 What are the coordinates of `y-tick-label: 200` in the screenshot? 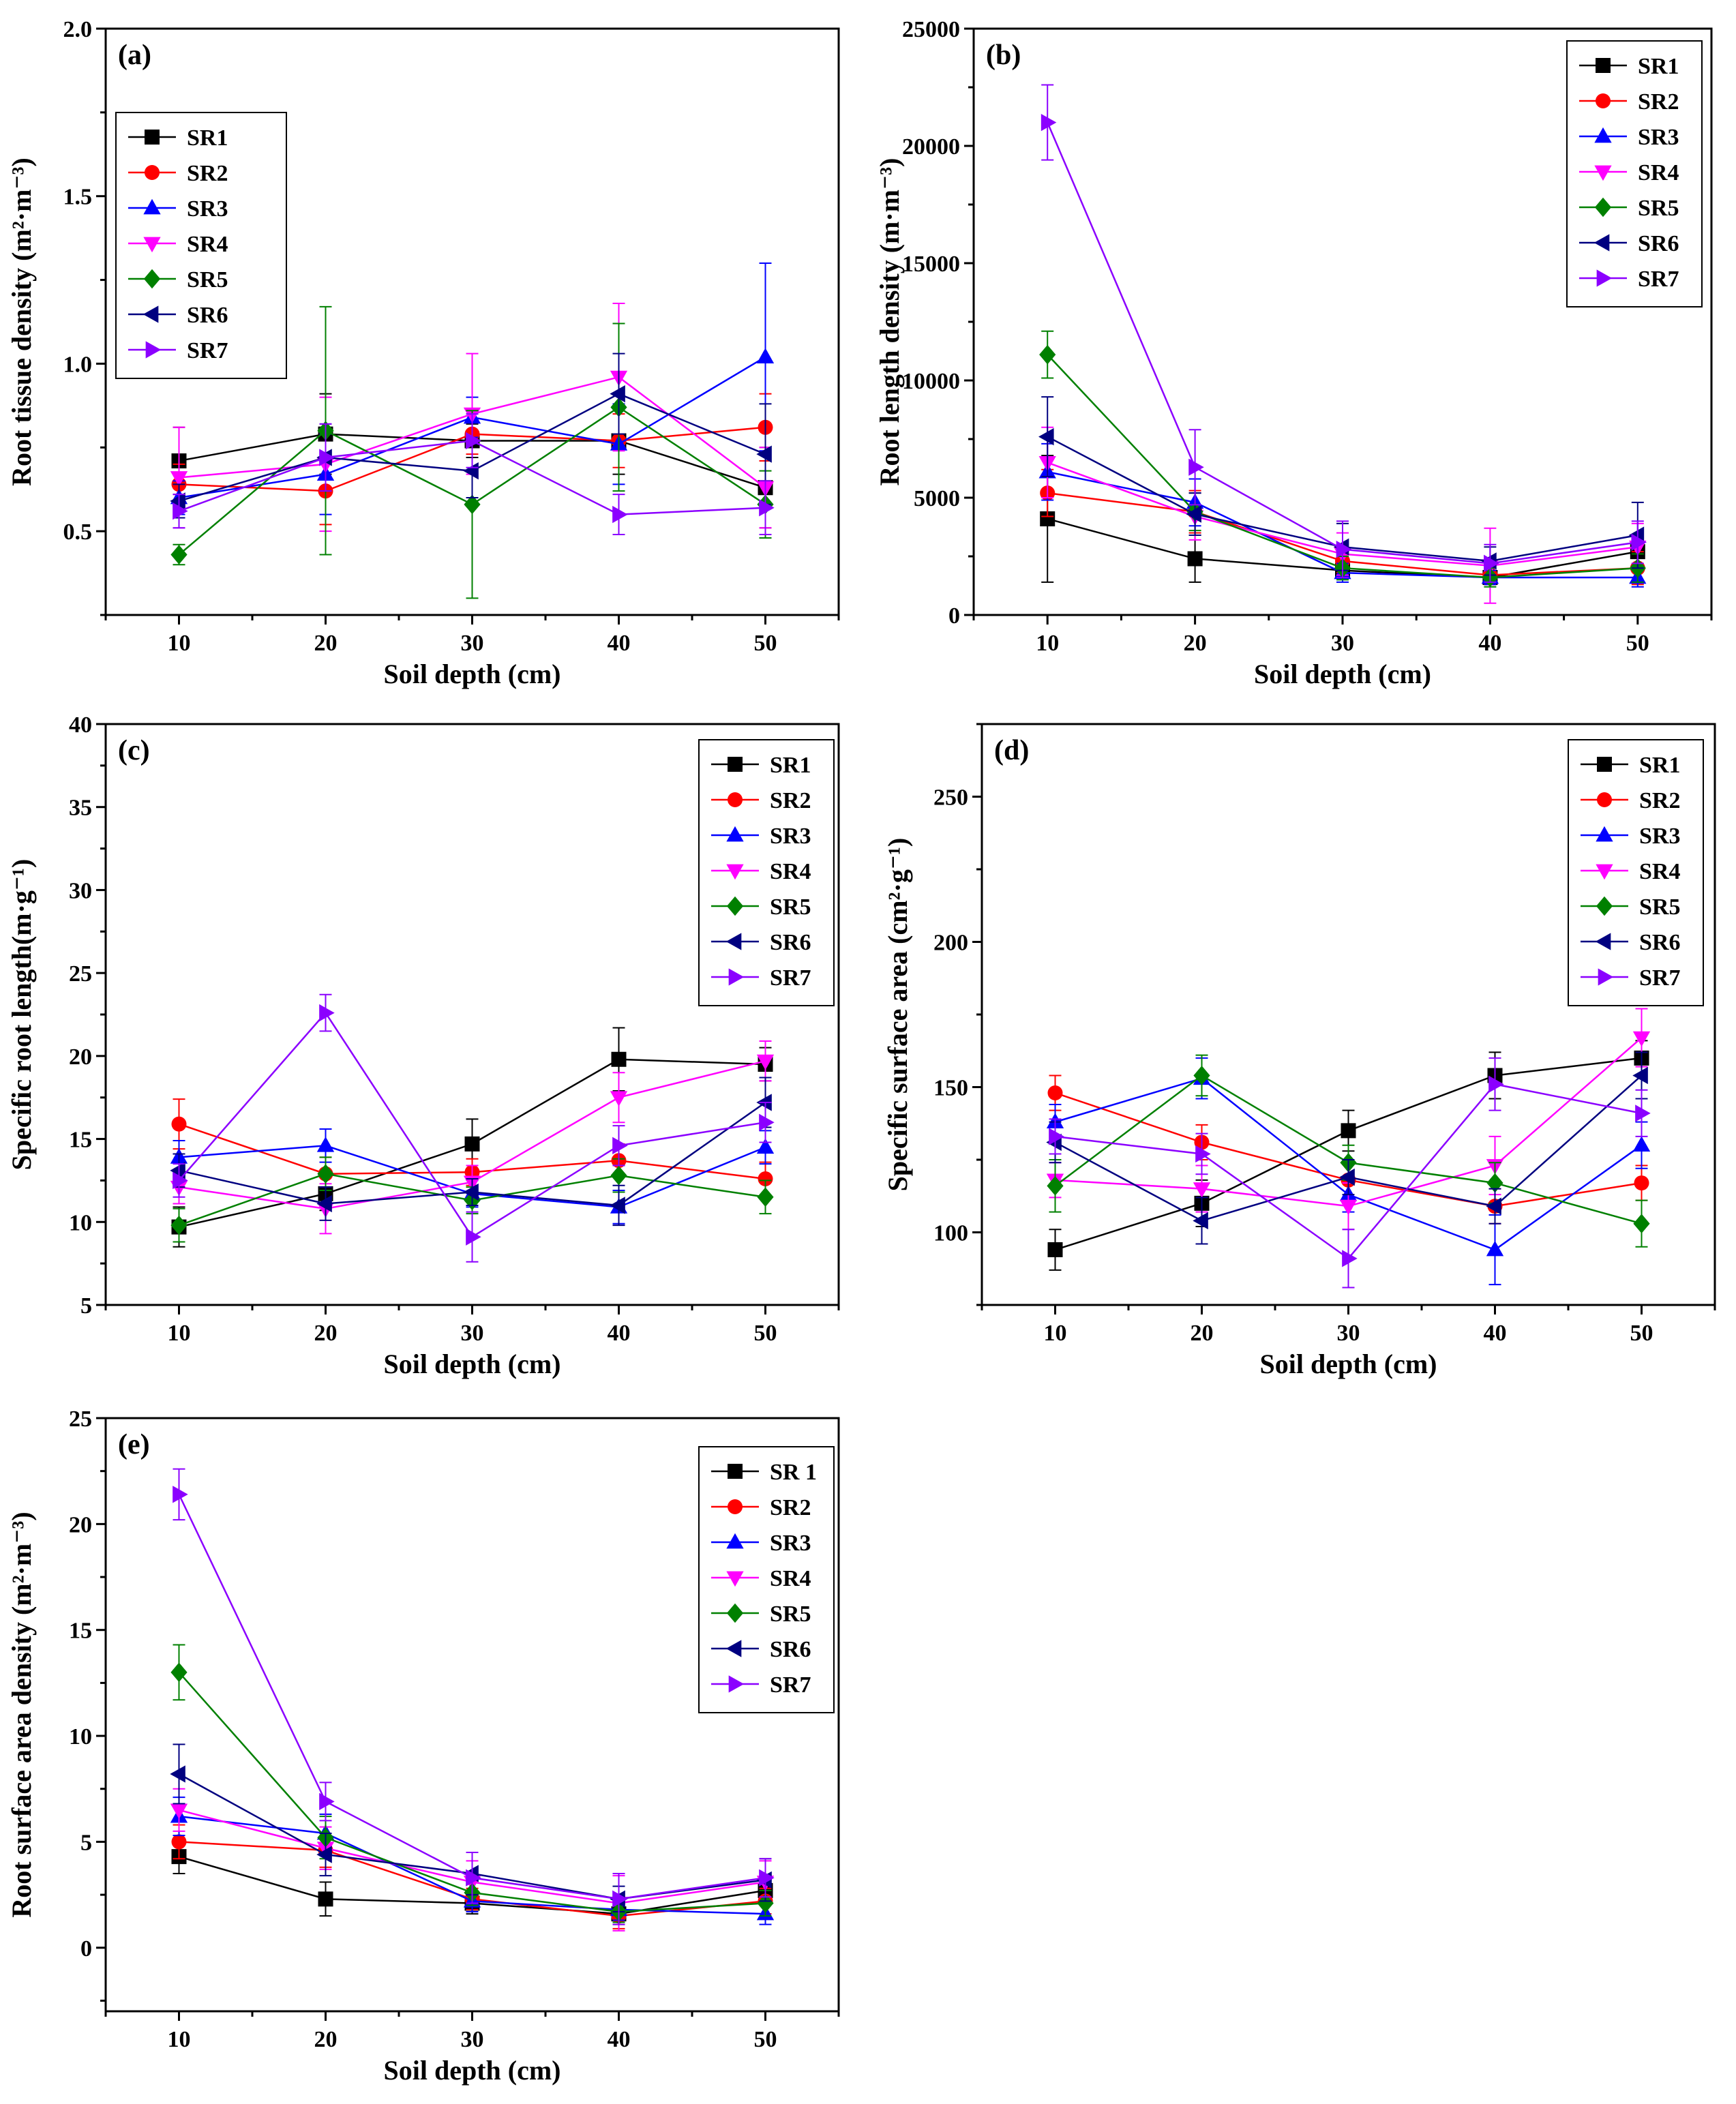 It's located at (951, 943).